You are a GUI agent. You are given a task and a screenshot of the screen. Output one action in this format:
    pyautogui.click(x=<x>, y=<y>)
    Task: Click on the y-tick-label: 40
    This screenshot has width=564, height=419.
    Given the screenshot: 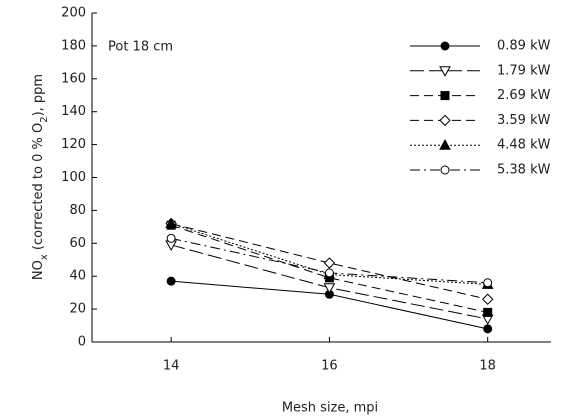 What is the action you would take?
    pyautogui.click(x=77, y=276)
    